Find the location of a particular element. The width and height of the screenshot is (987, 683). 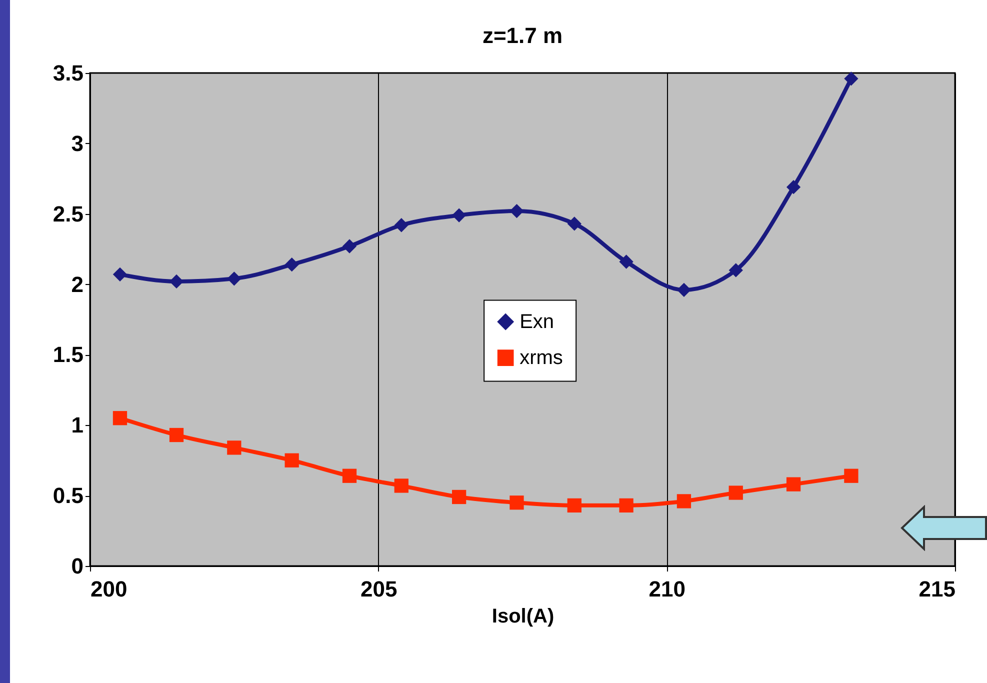

x-tick-label: 215 is located at coordinates (937, 589).